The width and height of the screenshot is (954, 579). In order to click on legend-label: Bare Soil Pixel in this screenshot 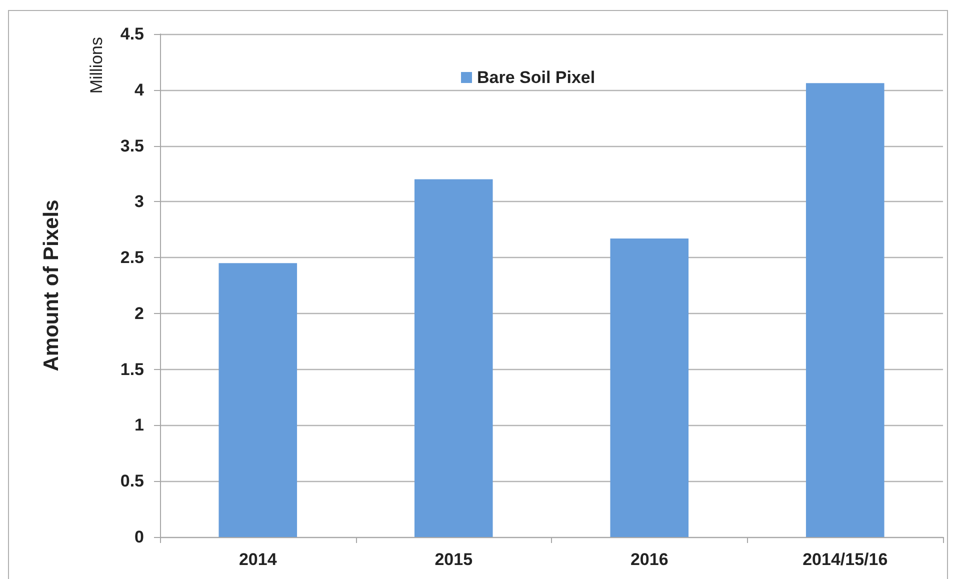, I will do `click(536, 77)`.